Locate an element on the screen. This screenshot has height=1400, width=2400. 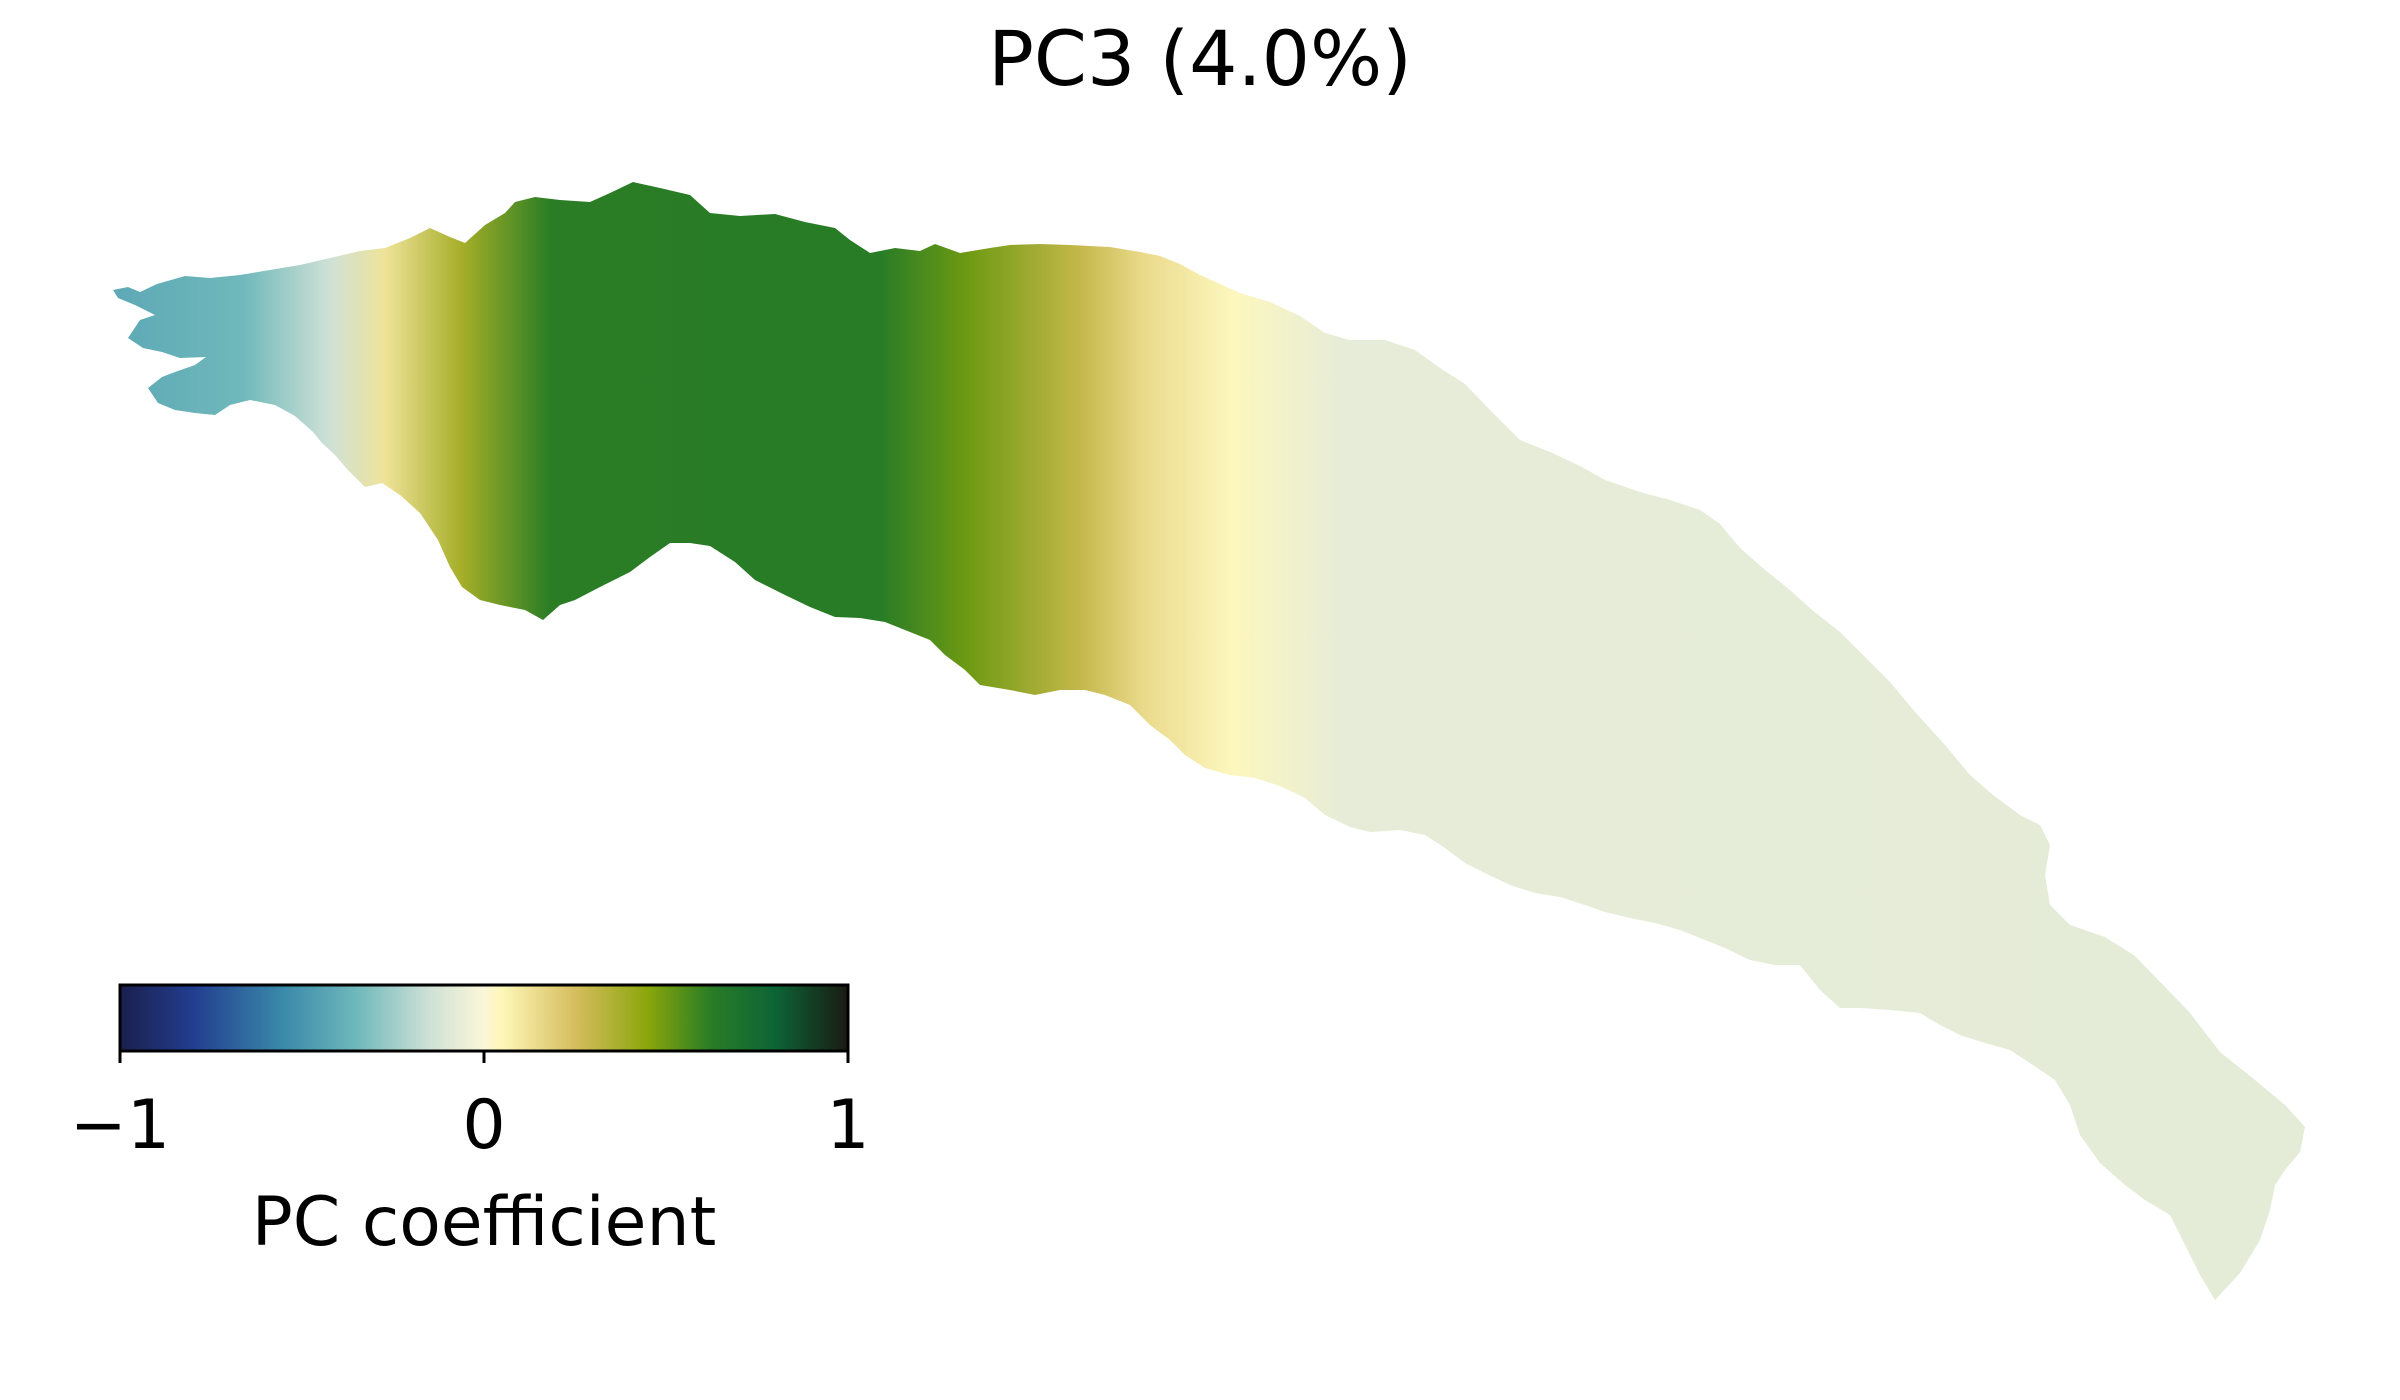
colorbar is located at coordinates (484, 1018).